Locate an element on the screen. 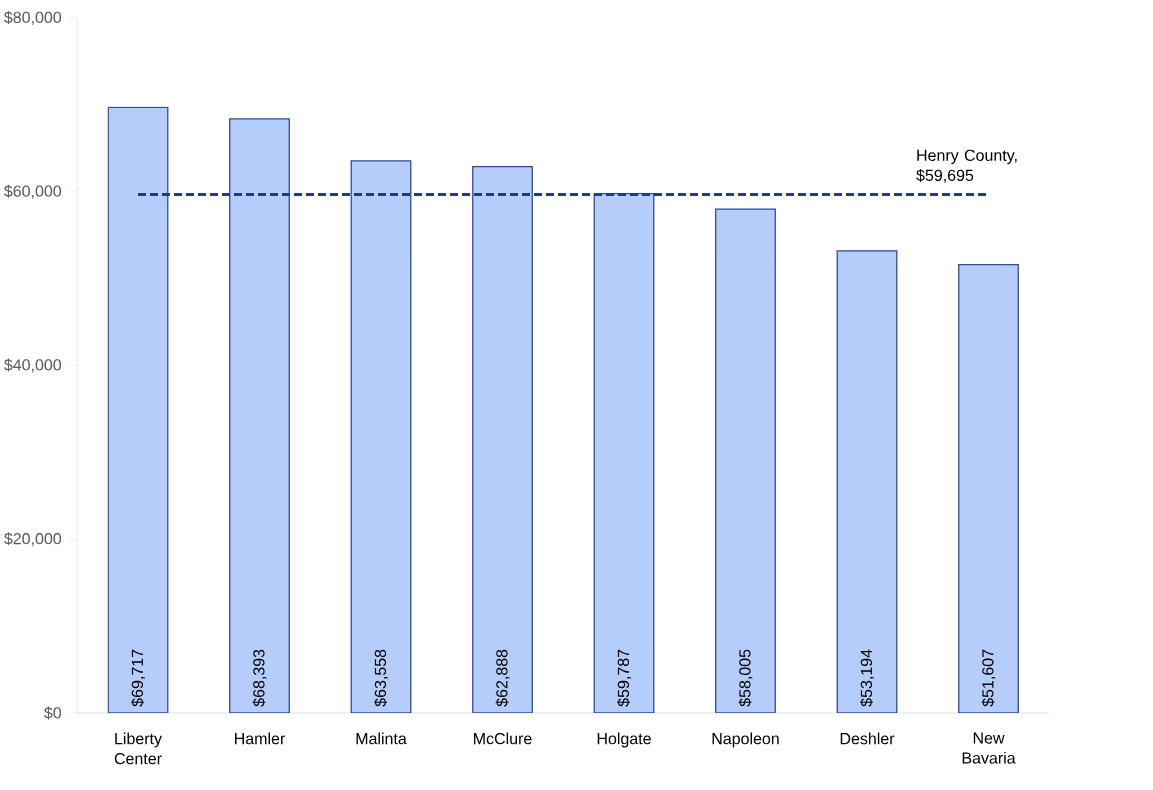 The width and height of the screenshot is (1153, 790). data-label: $58,005 is located at coordinates (745, 678).